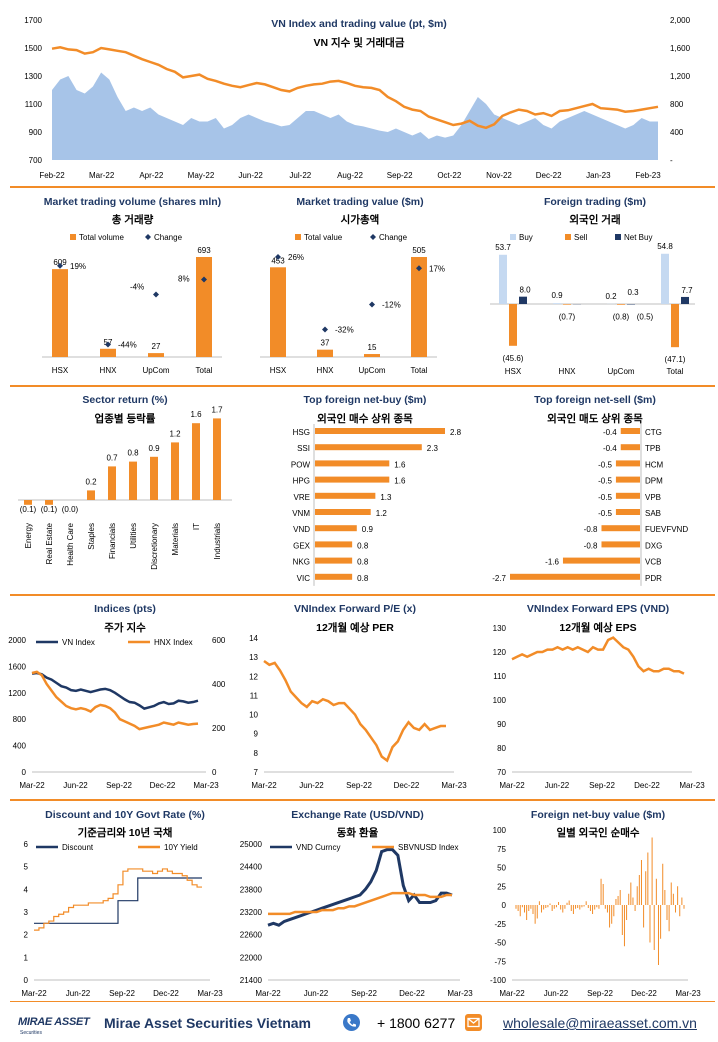  I want to click on x-tick: Jan-23, so click(598, 175).